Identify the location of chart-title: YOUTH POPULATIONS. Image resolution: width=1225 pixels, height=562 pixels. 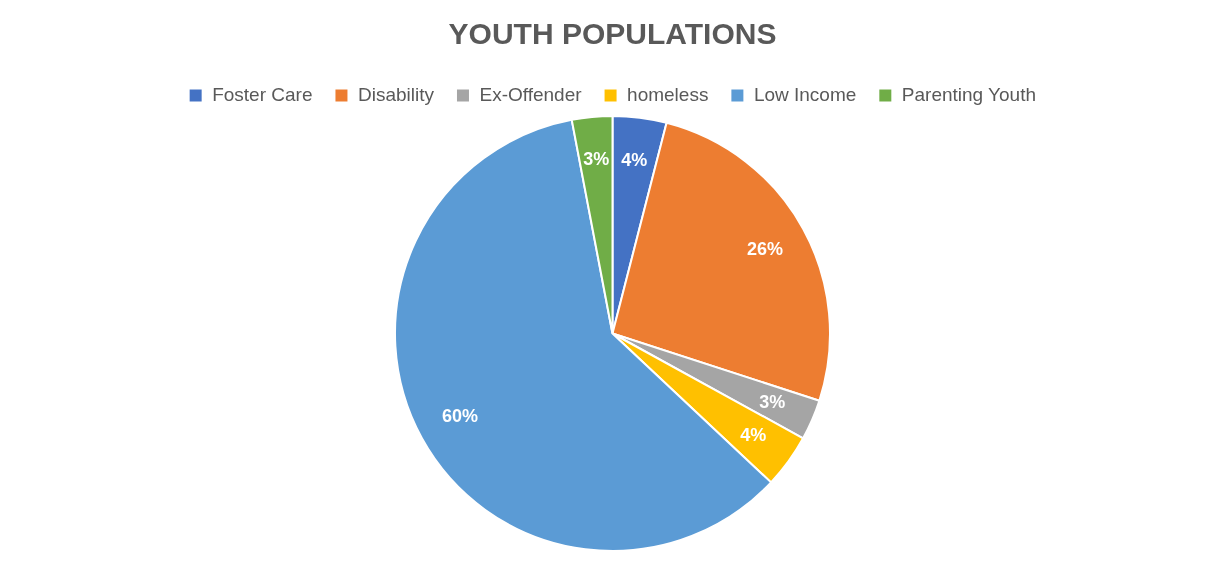
(612, 34).